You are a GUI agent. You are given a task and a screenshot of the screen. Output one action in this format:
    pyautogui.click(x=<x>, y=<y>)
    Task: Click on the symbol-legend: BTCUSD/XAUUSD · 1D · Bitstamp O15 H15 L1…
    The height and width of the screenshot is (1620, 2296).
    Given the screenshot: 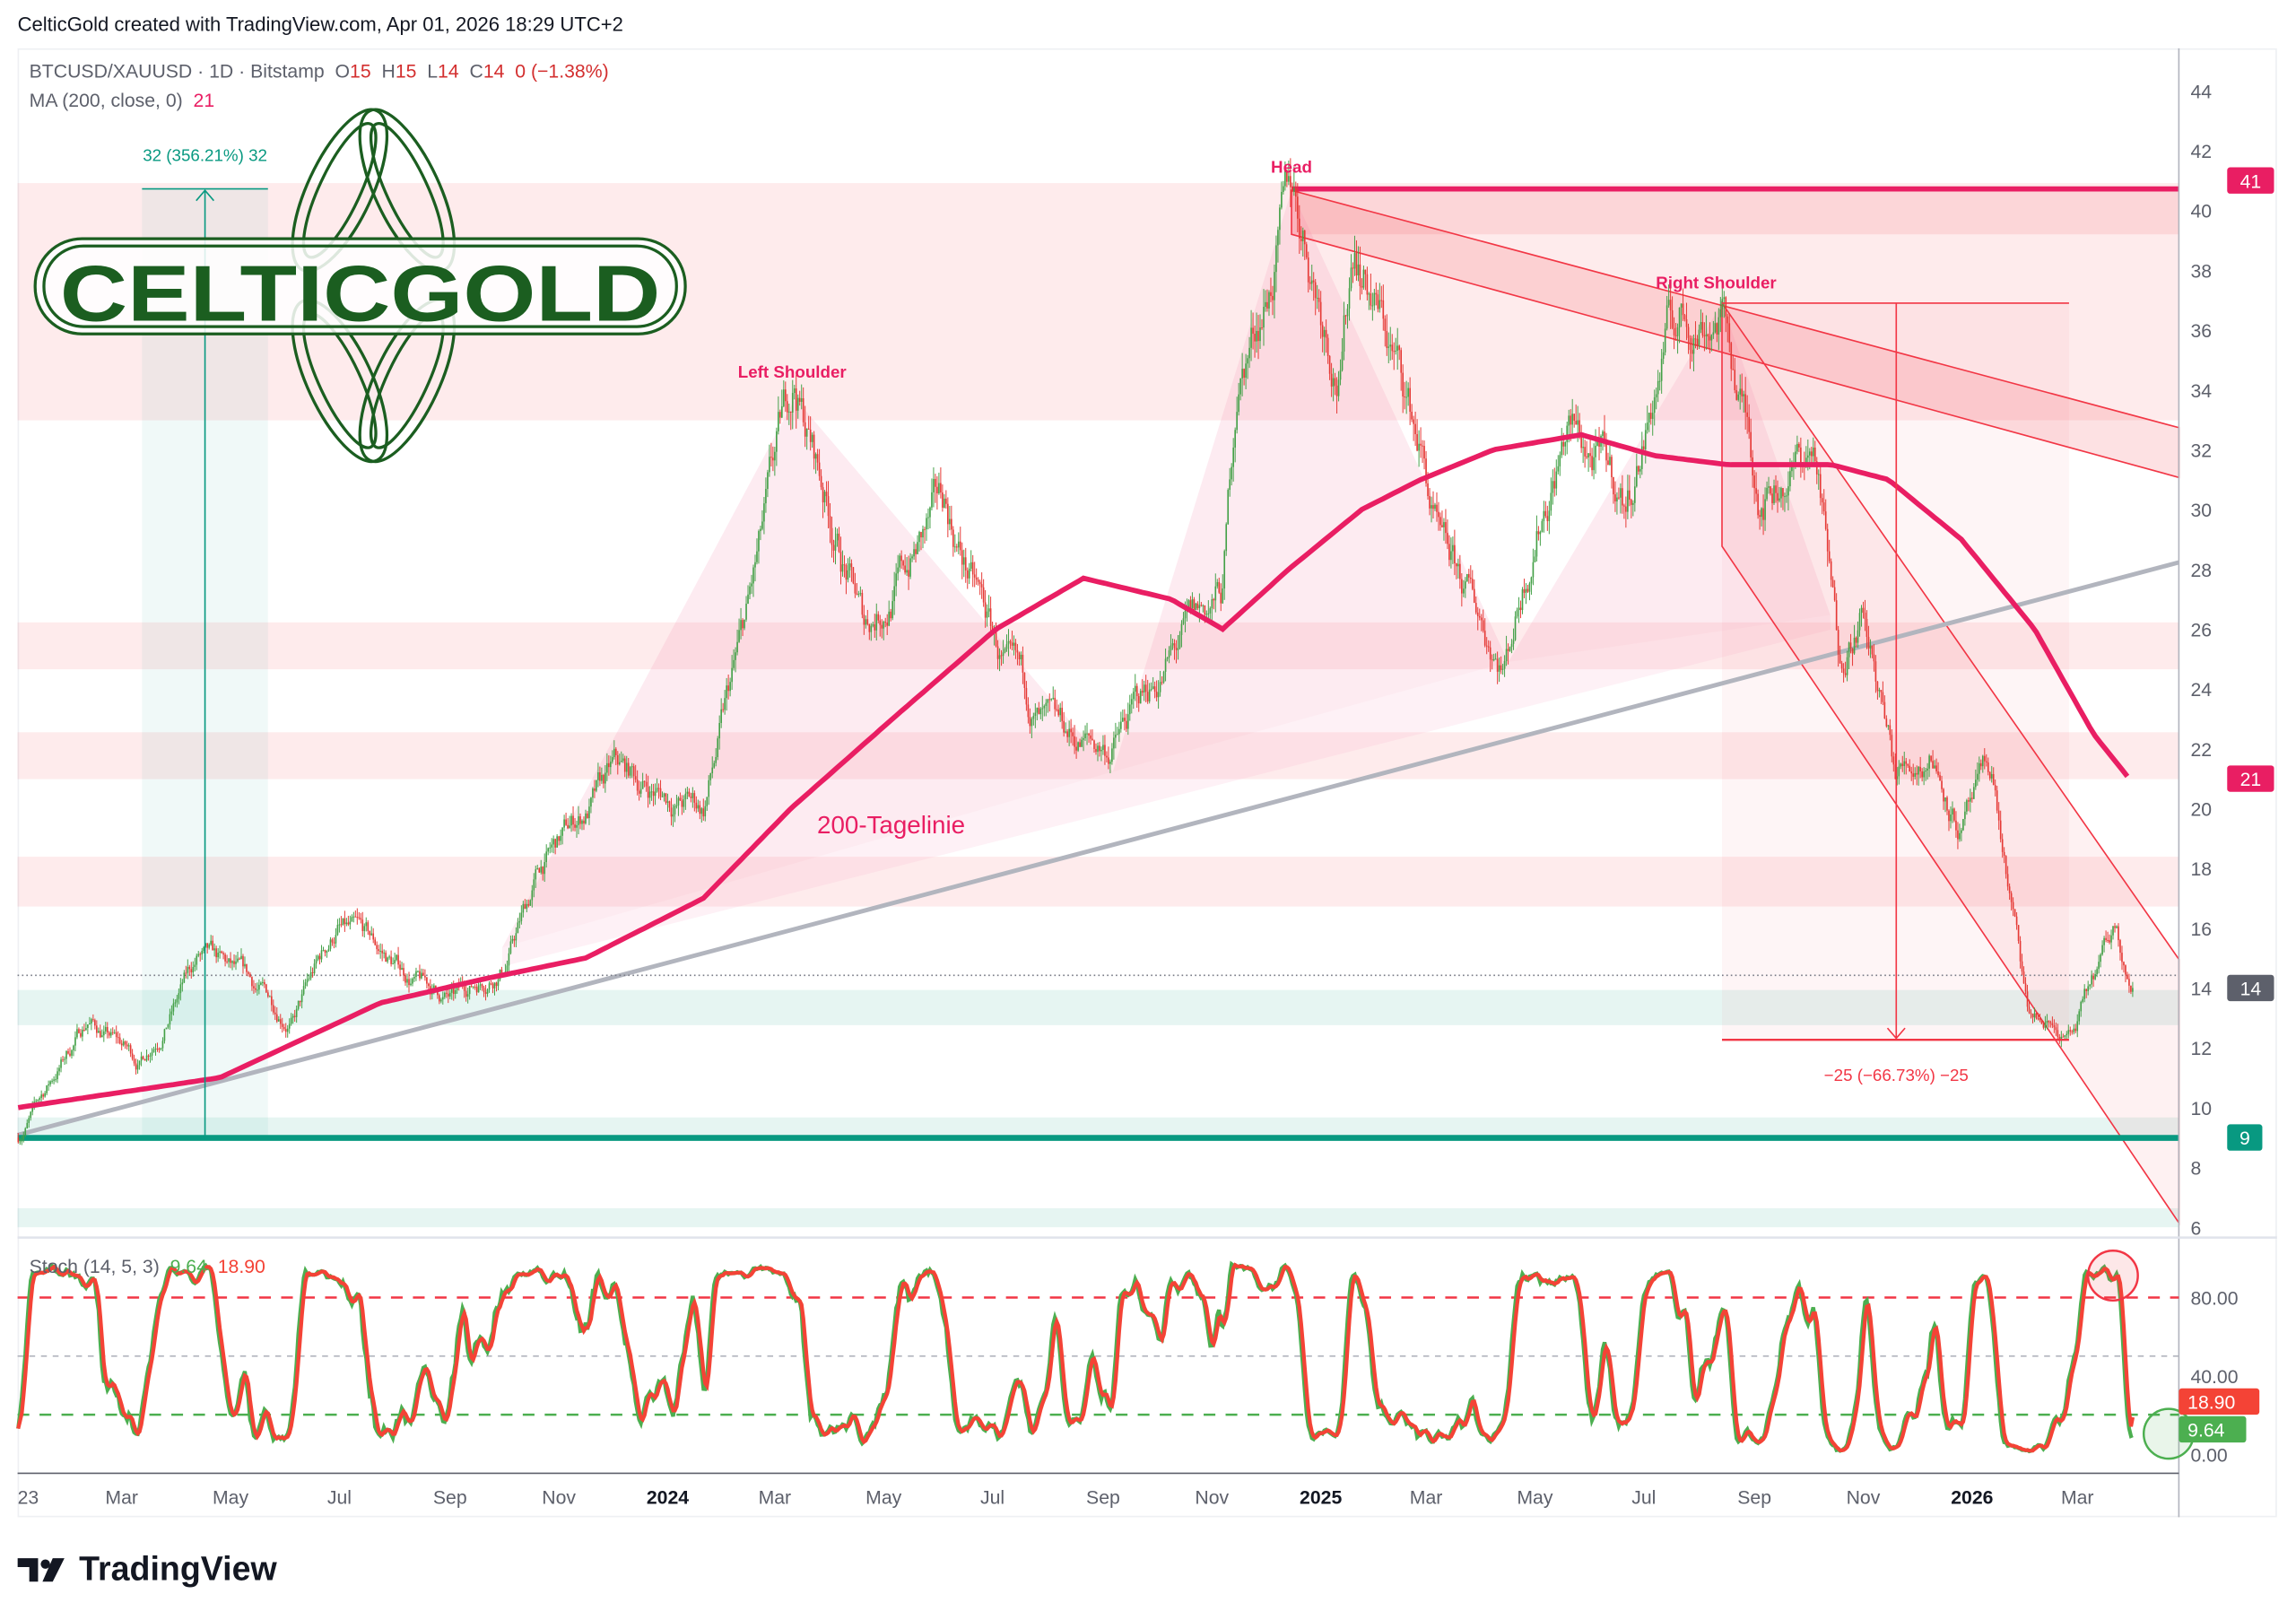 What is the action you would take?
    pyautogui.click(x=319, y=71)
    